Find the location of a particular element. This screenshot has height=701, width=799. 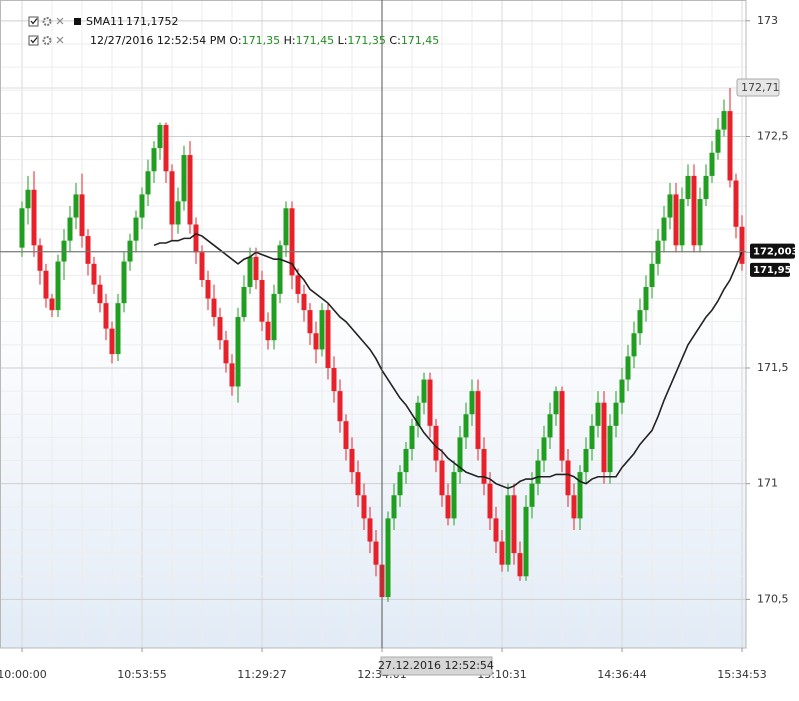

ohlc-value: 171,35 is located at coordinates (261, 40).